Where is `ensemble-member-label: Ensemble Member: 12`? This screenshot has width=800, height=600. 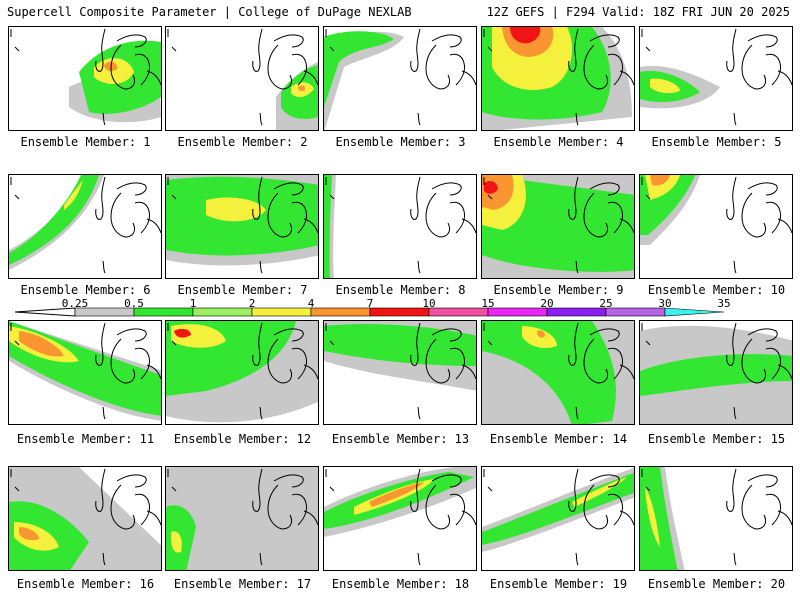 ensemble-member-label: Ensemble Member: 12 is located at coordinates (242, 439).